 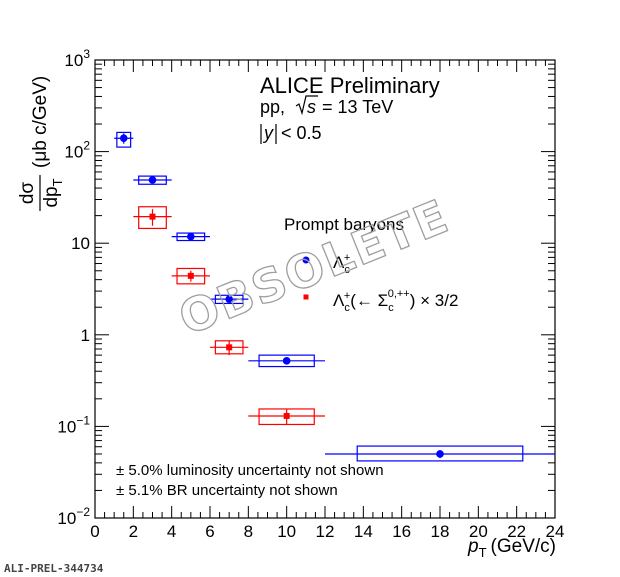 I want to click on svg-text: Λc+, so click(x=341, y=264).